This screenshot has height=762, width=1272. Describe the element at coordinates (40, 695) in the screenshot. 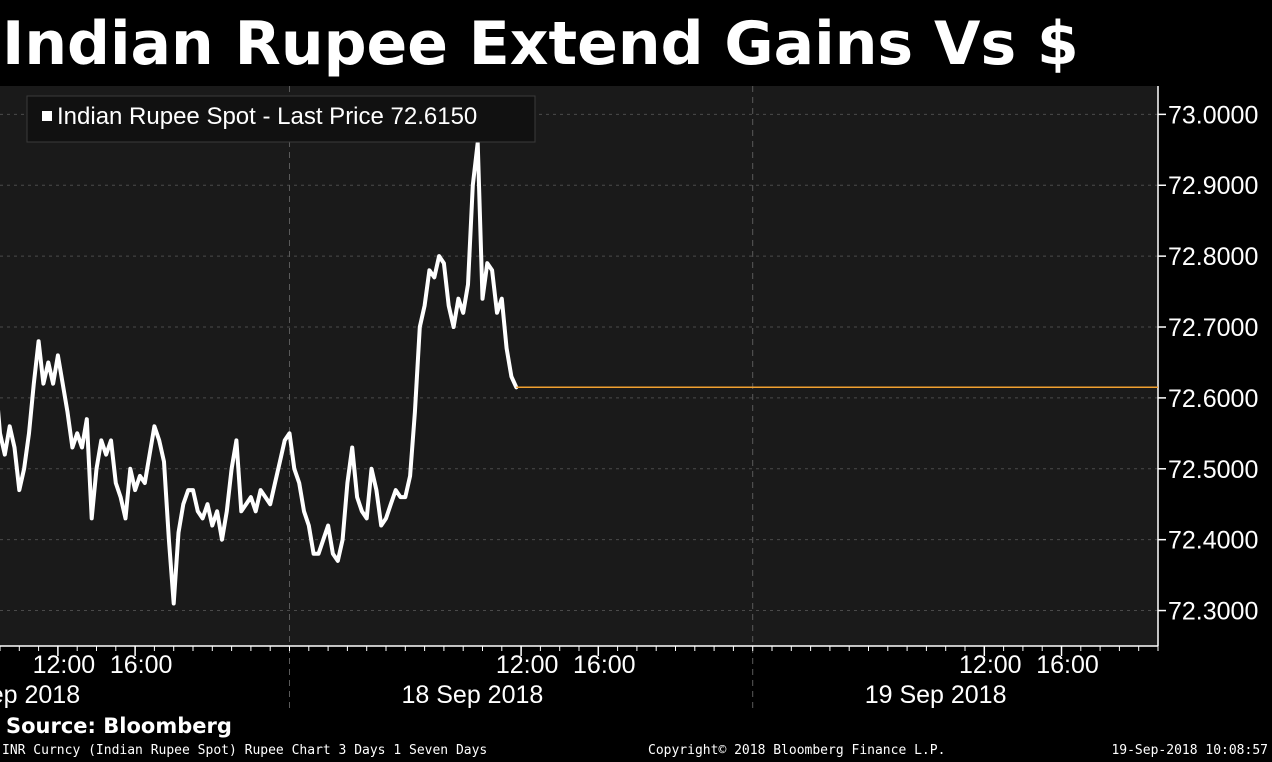

I see `day-label: 17 Sep 2018` at that location.